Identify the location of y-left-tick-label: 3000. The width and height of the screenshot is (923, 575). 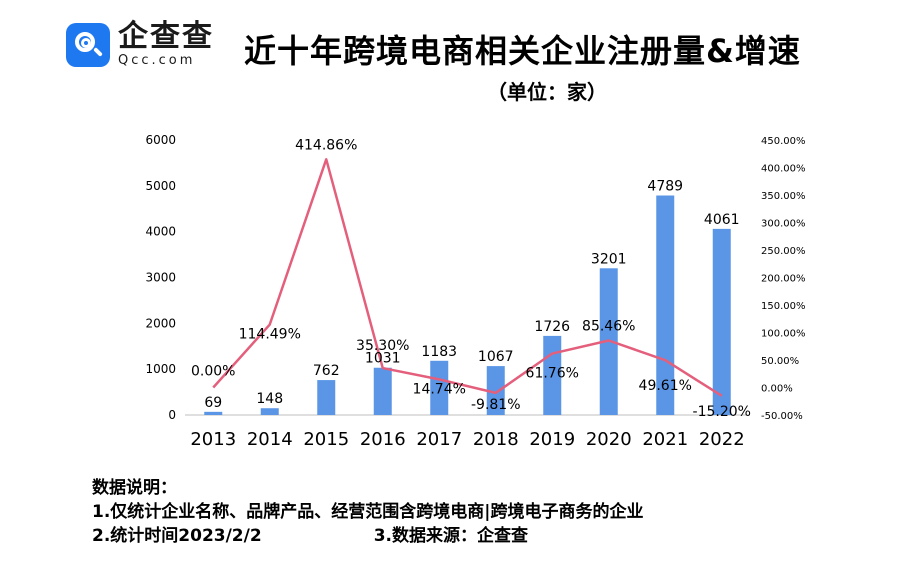
(160, 278).